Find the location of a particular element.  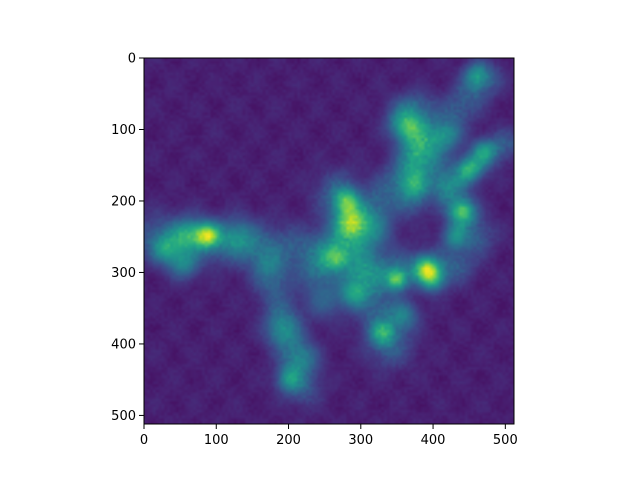

y-tick-label: 0 is located at coordinates (132, 59).